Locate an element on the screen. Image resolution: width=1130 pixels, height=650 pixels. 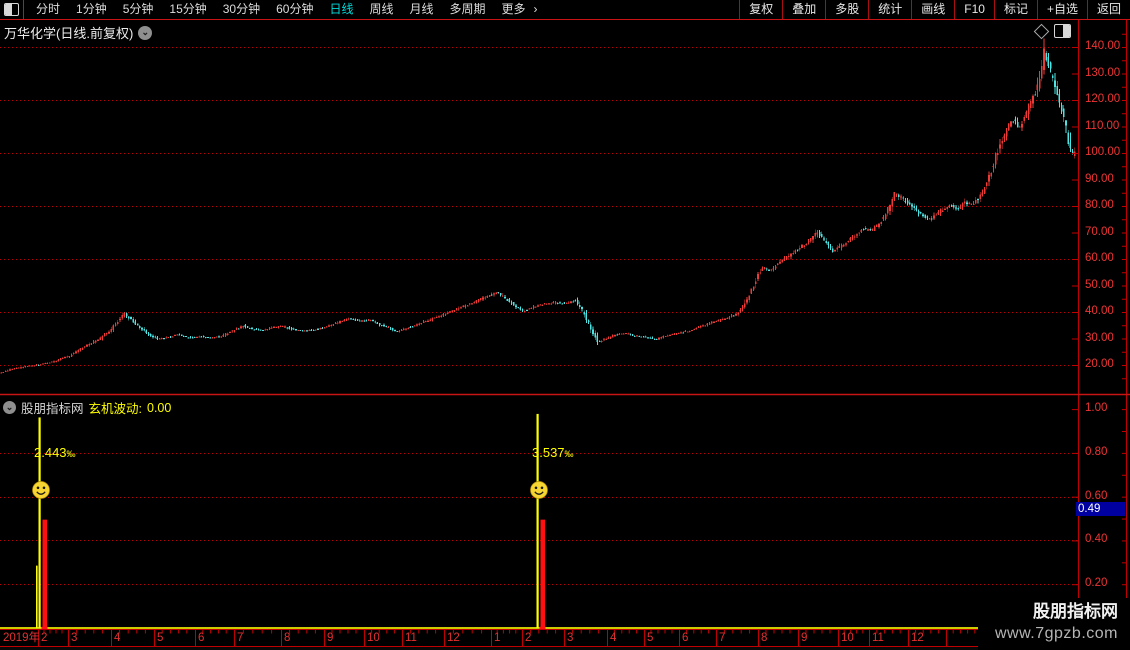
price-axis-label: 30.00 is located at coordinates (1099, 337).